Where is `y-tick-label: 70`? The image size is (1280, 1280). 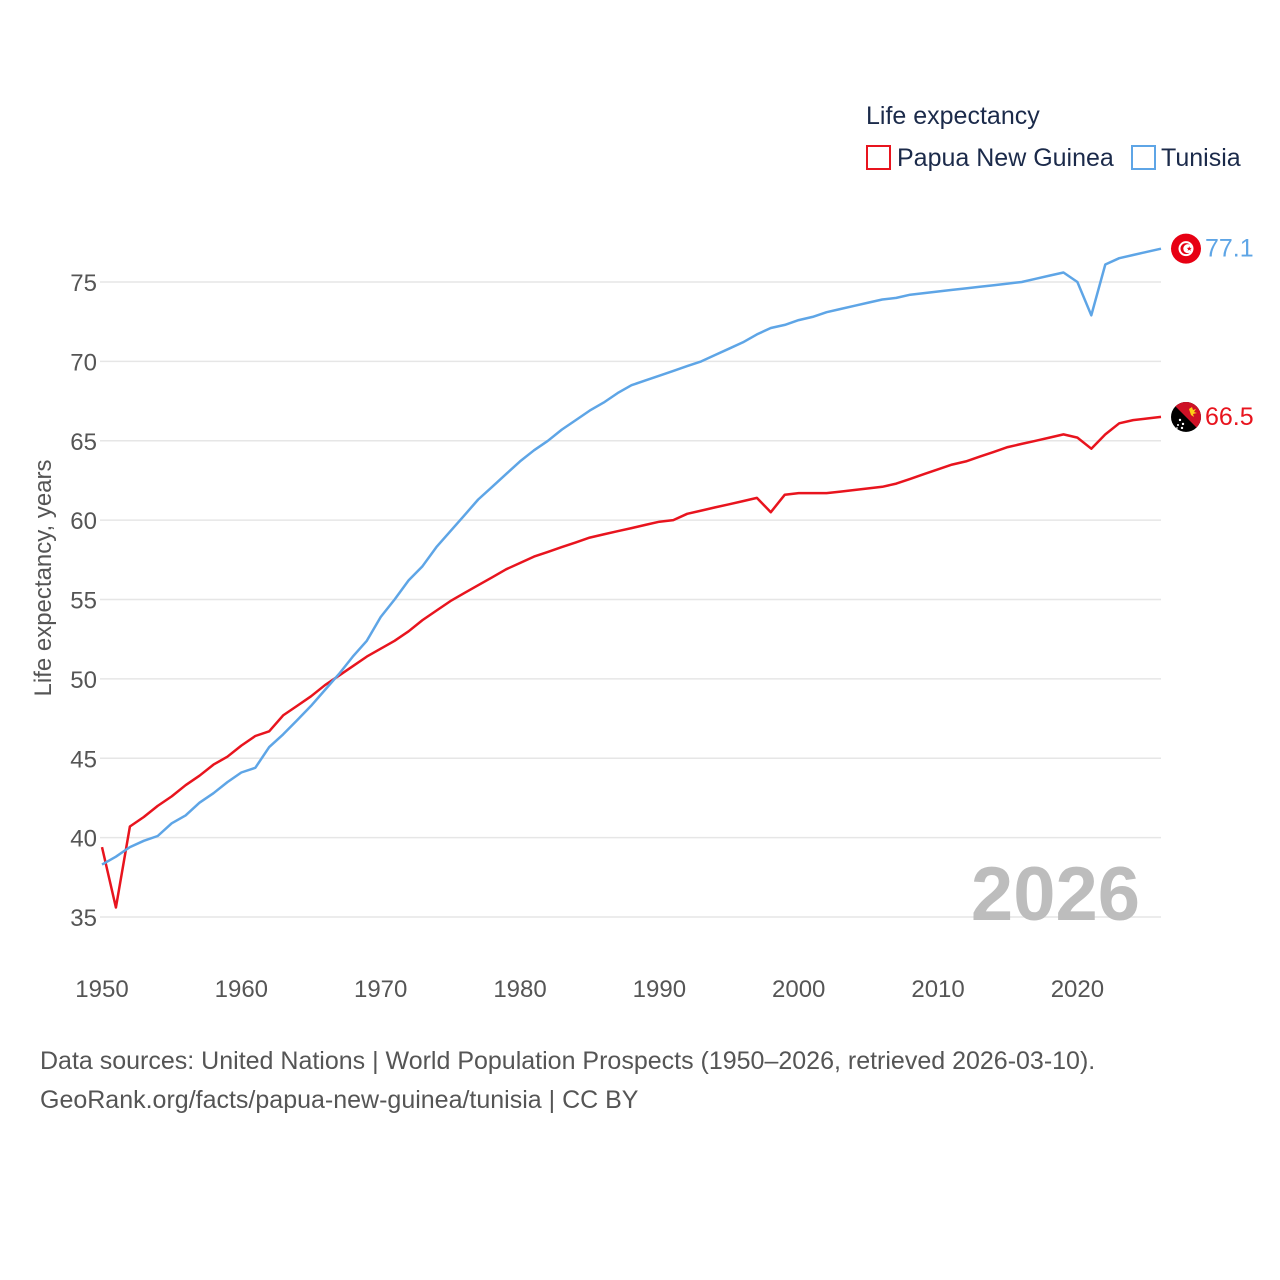
y-tick-label: 70 is located at coordinates (83, 362).